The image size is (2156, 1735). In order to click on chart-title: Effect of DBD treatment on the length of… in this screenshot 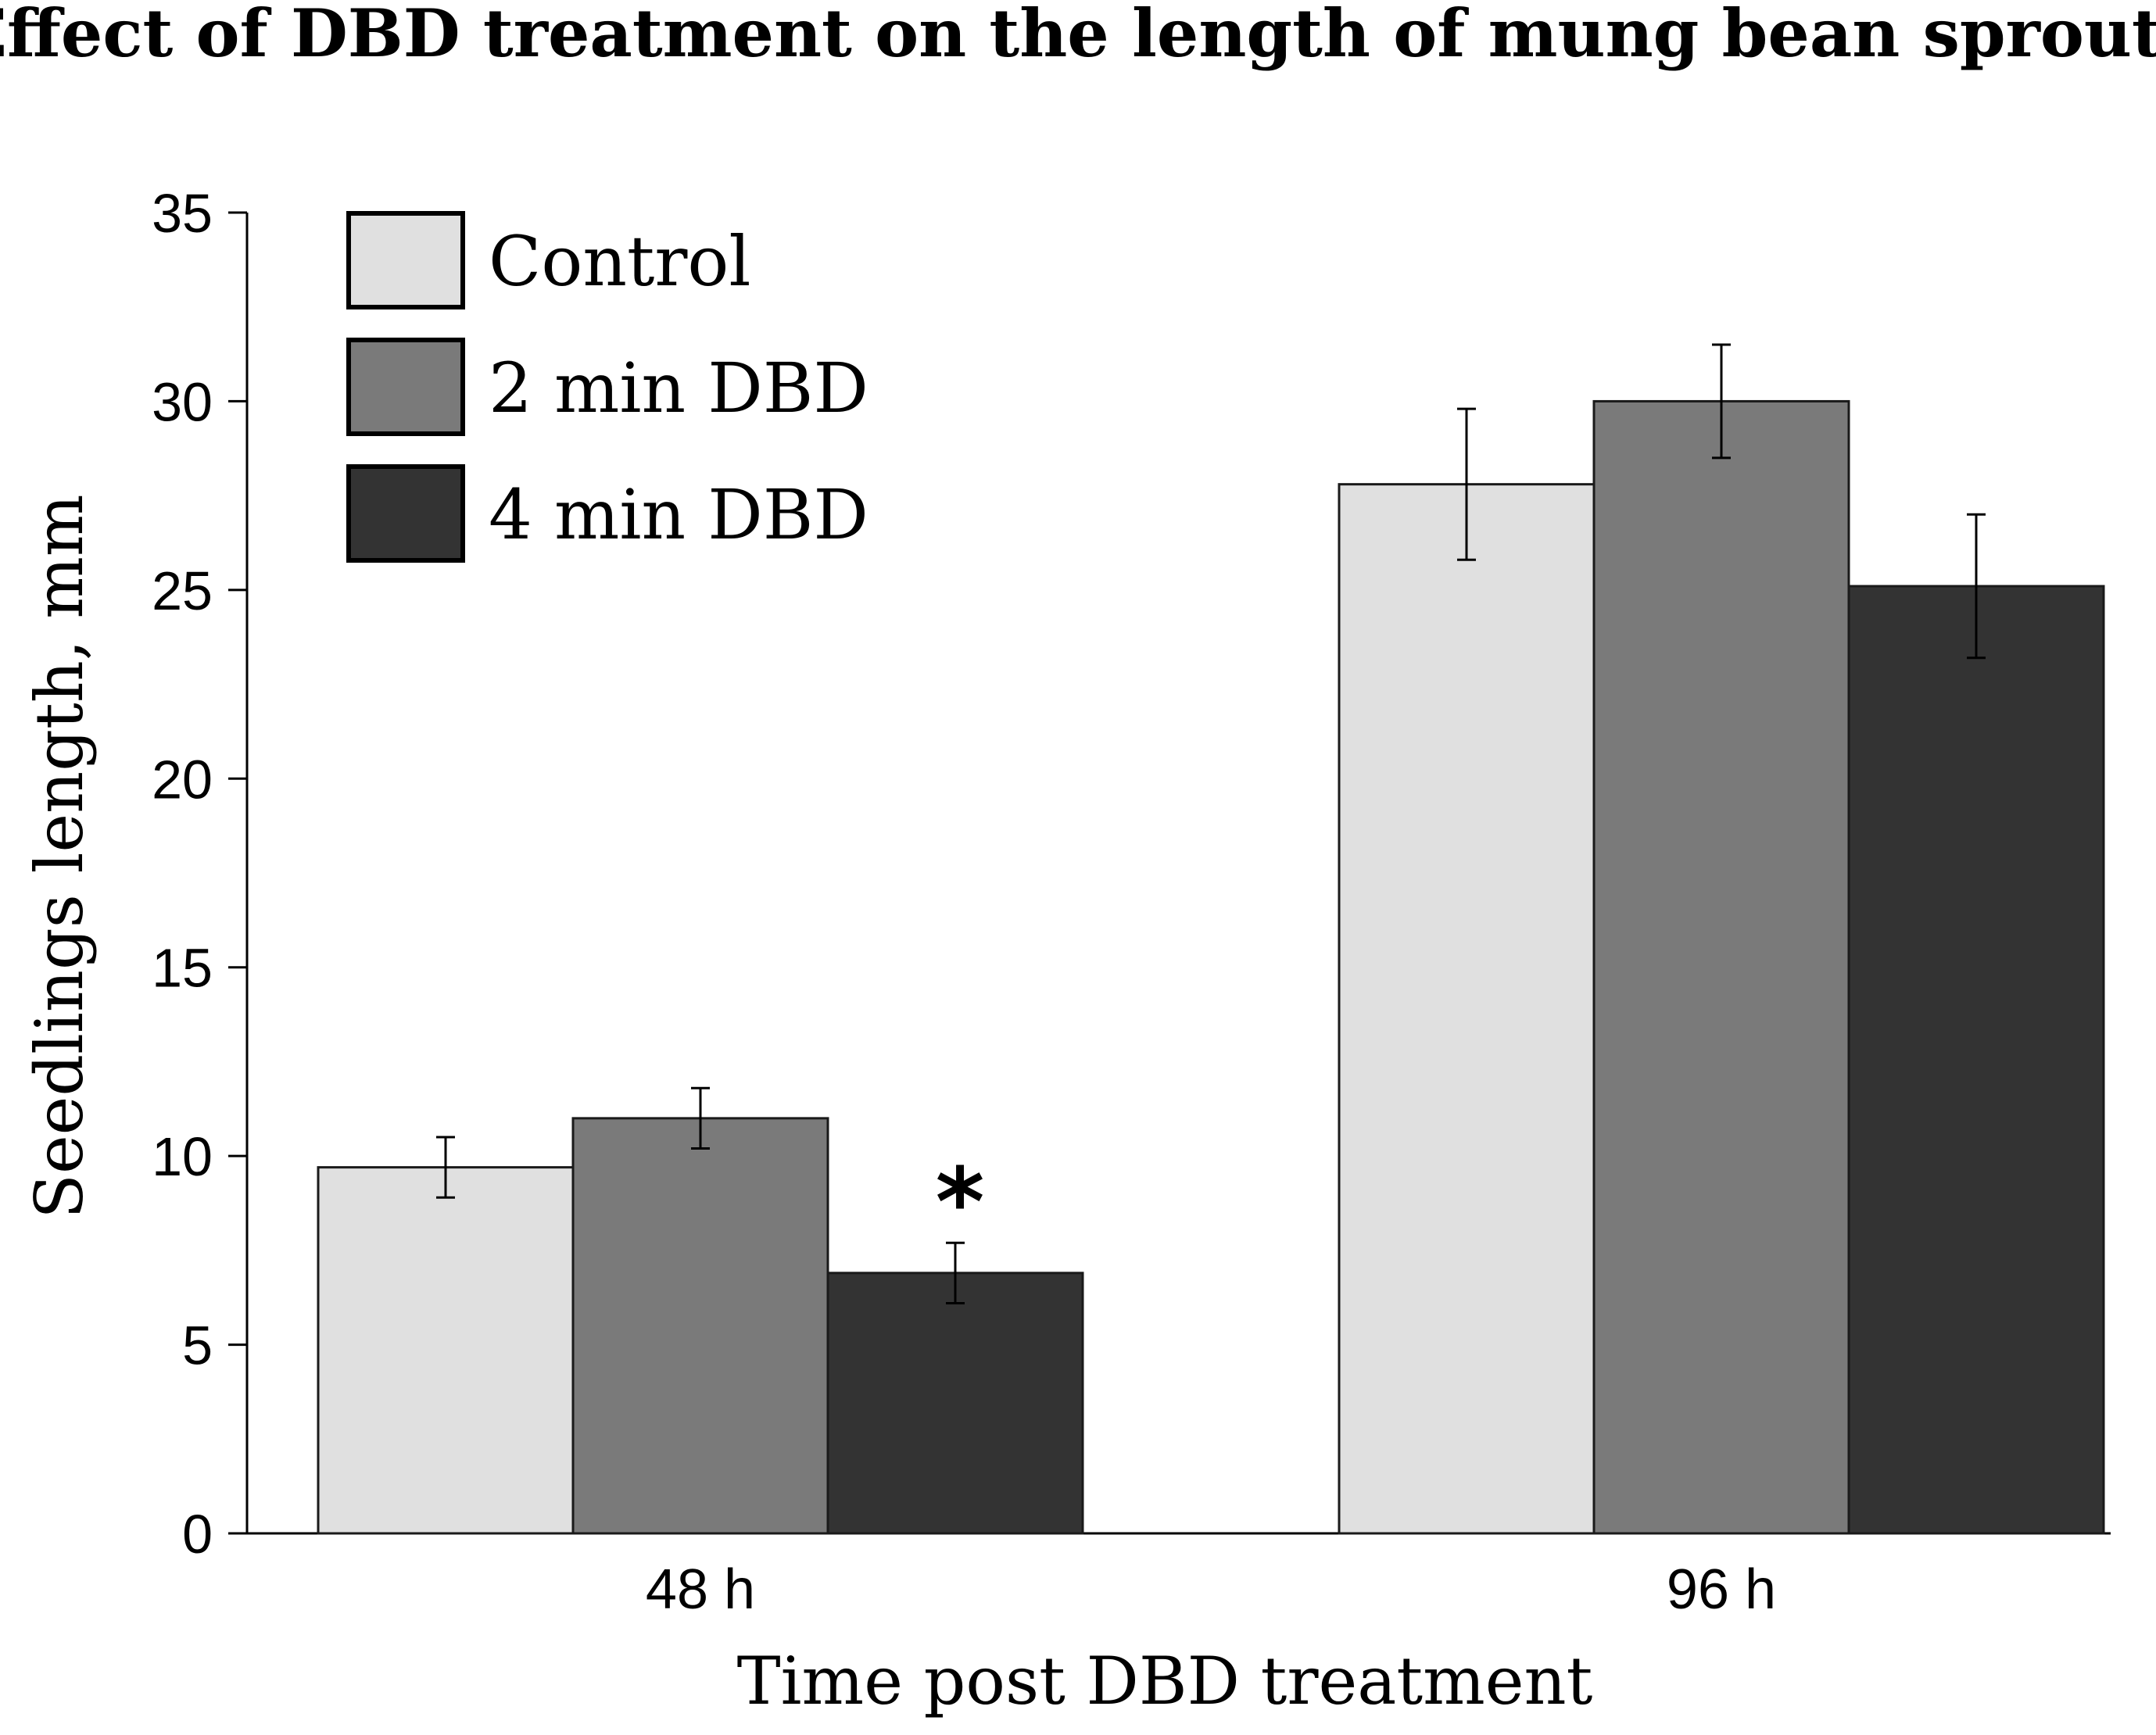, I will do `click(1078, 36)`.